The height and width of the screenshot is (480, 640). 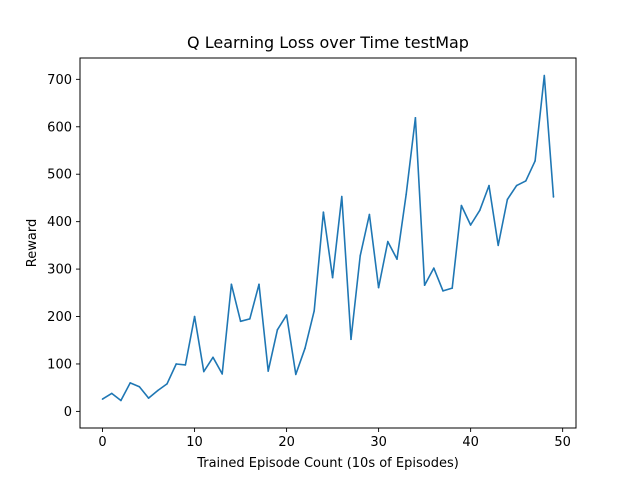 I want to click on y-tick-label: 500, so click(x=59, y=175).